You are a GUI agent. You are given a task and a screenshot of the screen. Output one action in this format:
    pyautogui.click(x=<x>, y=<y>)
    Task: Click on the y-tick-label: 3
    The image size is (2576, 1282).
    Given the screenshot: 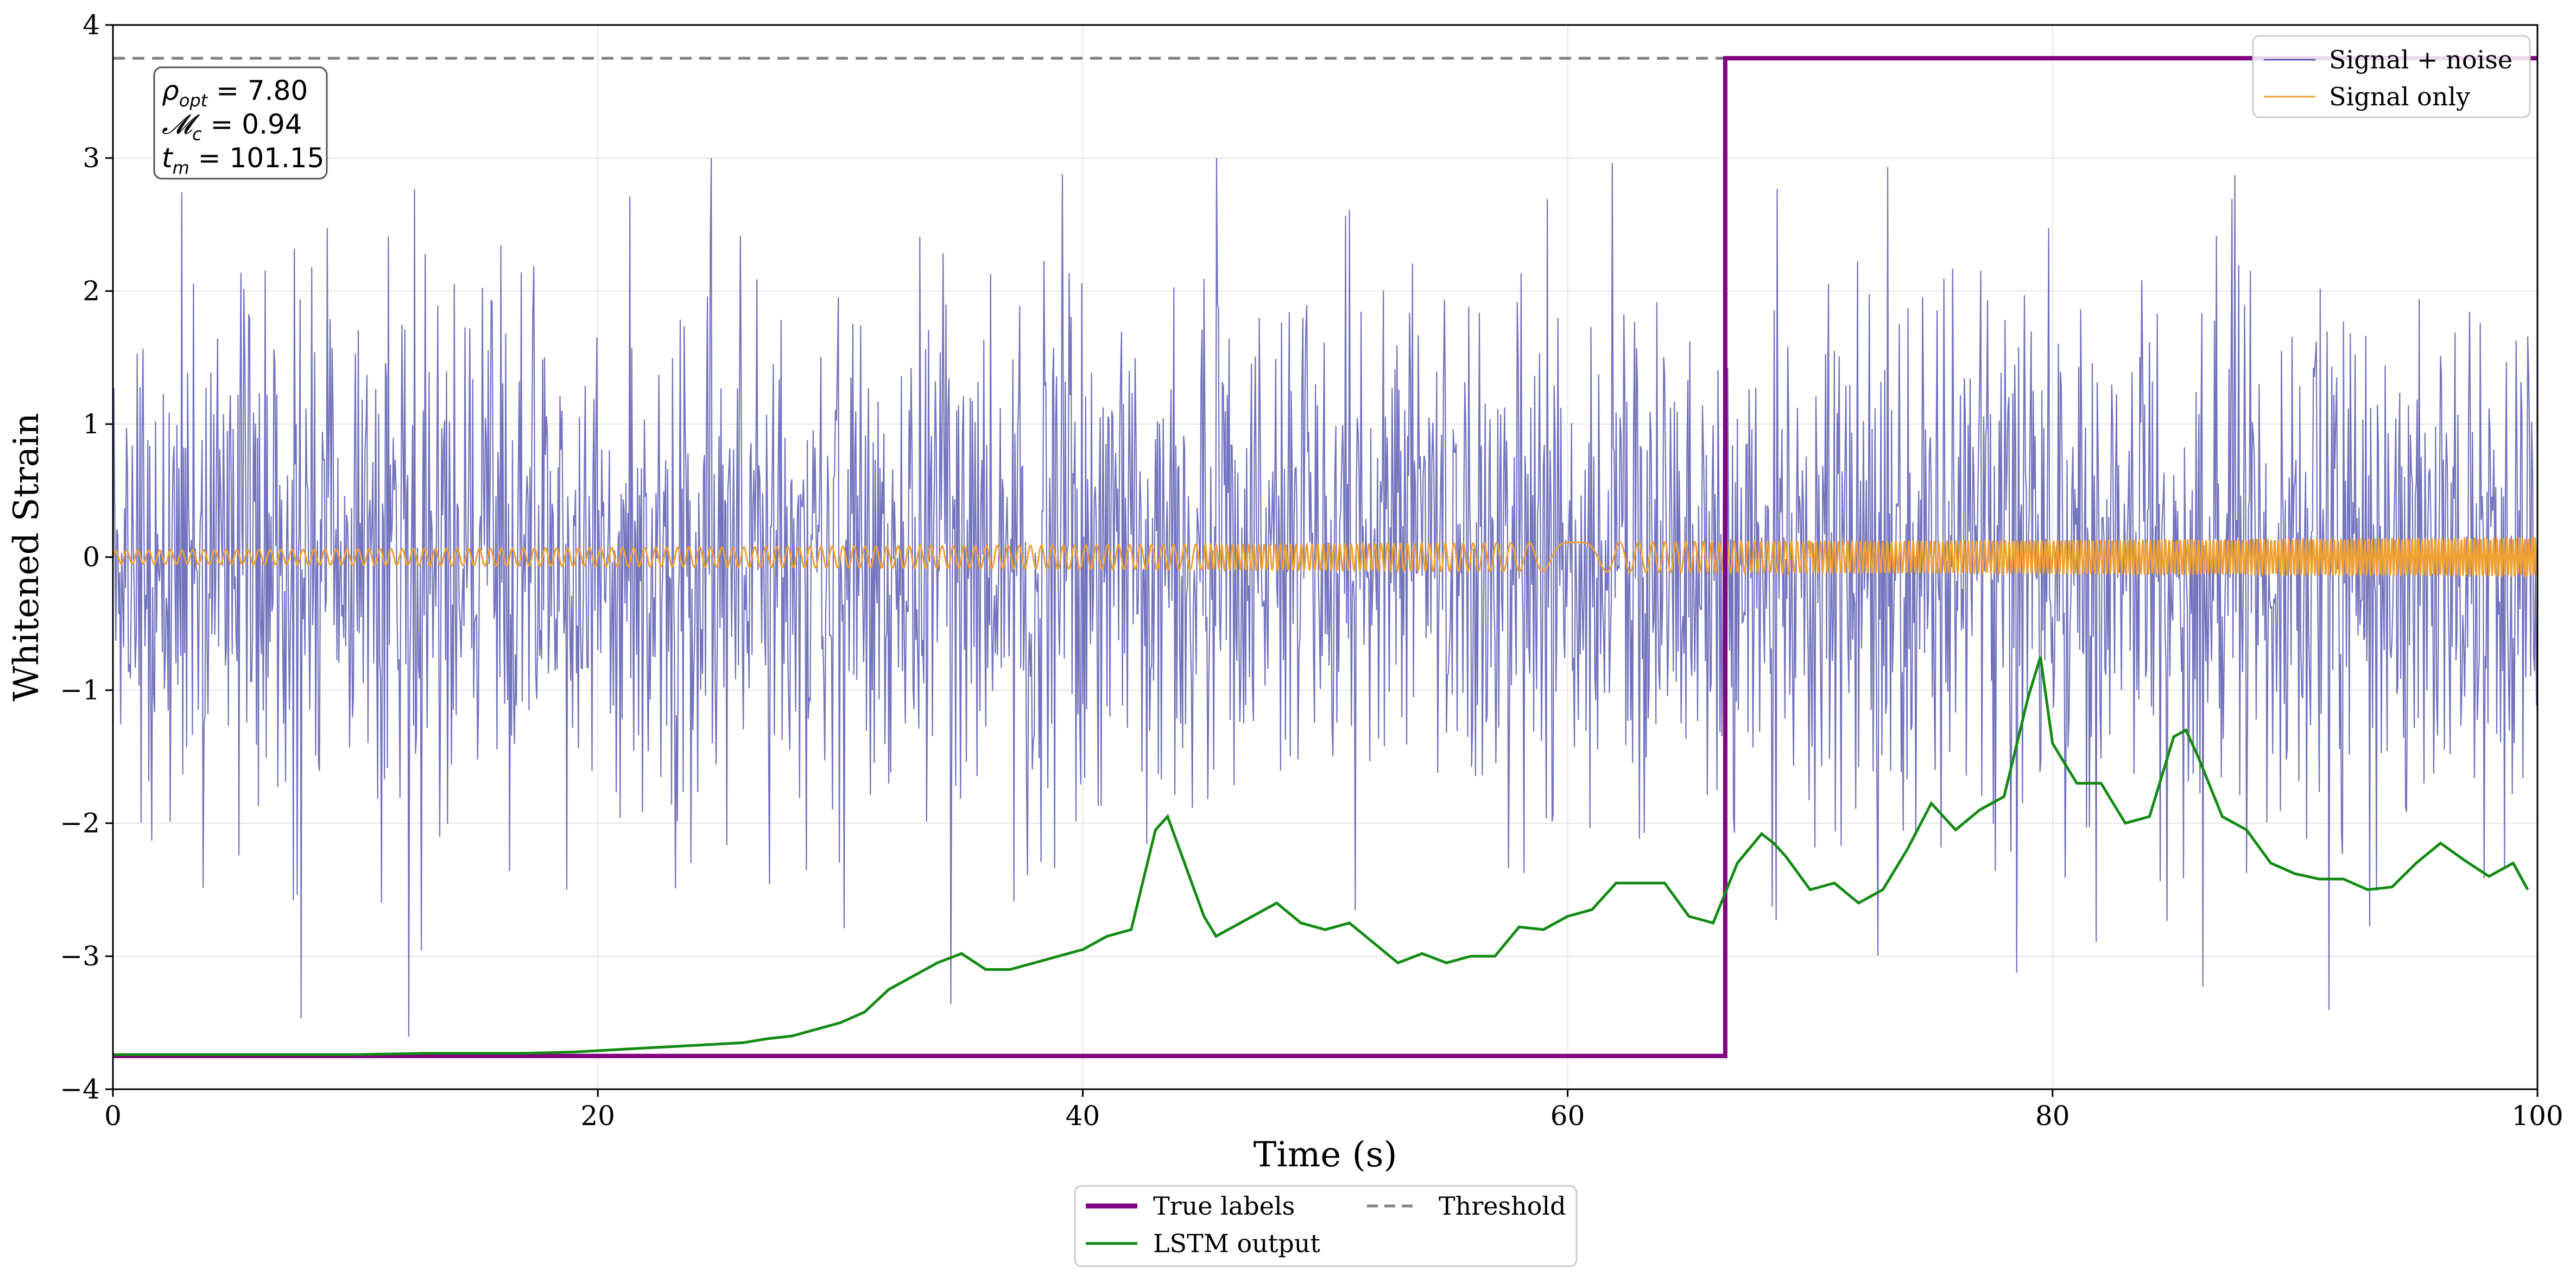 What is the action you would take?
    pyautogui.click(x=91, y=158)
    